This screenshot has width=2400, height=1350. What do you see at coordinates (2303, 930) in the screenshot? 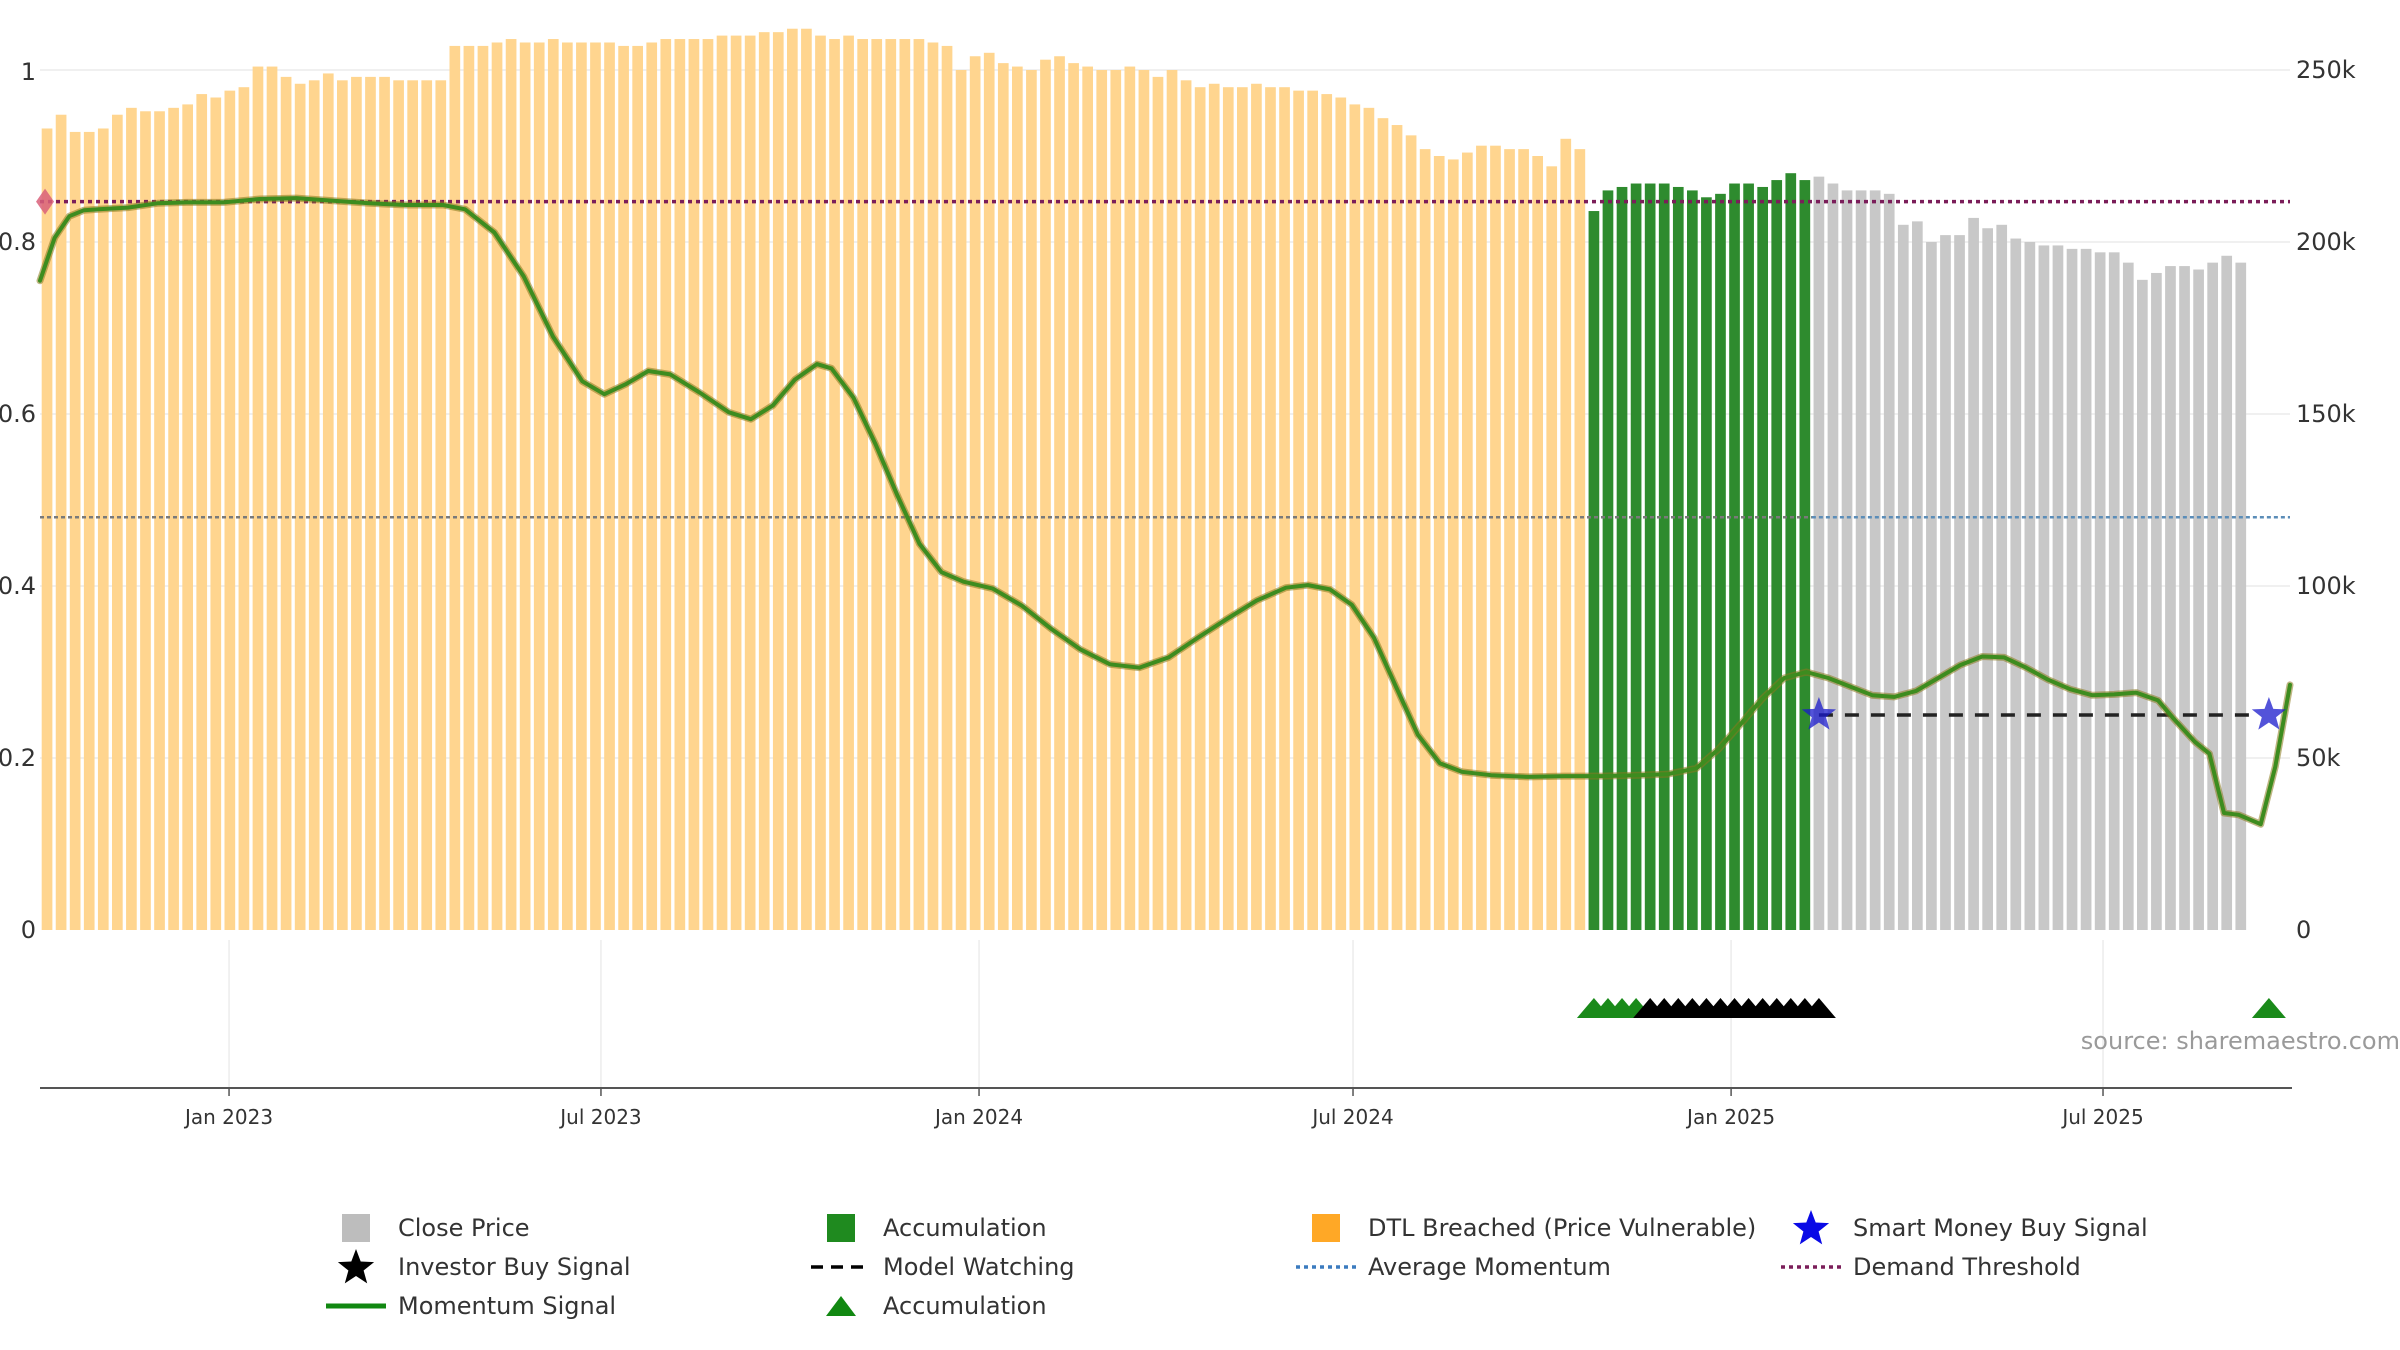
I see `right-axis-tick-label: 0` at bounding box center [2303, 930].